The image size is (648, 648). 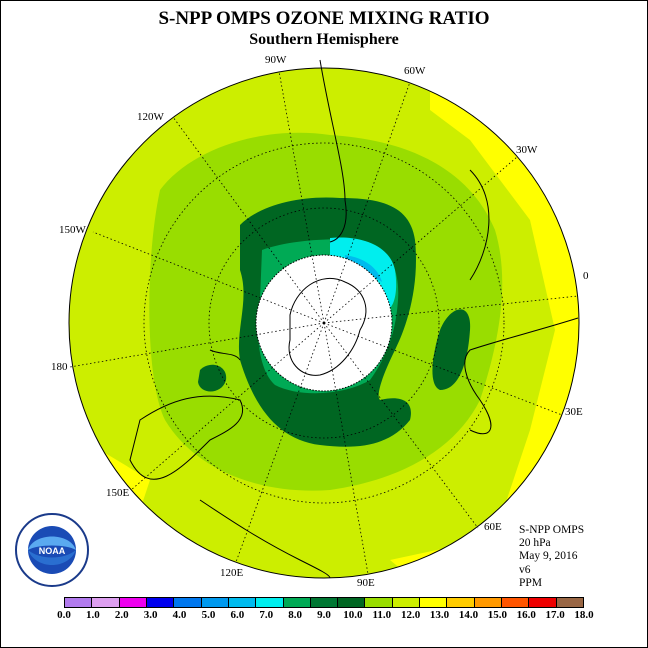 What do you see at coordinates (118, 493) in the screenshot?
I see `lon-label-150e: 150E` at bounding box center [118, 493].